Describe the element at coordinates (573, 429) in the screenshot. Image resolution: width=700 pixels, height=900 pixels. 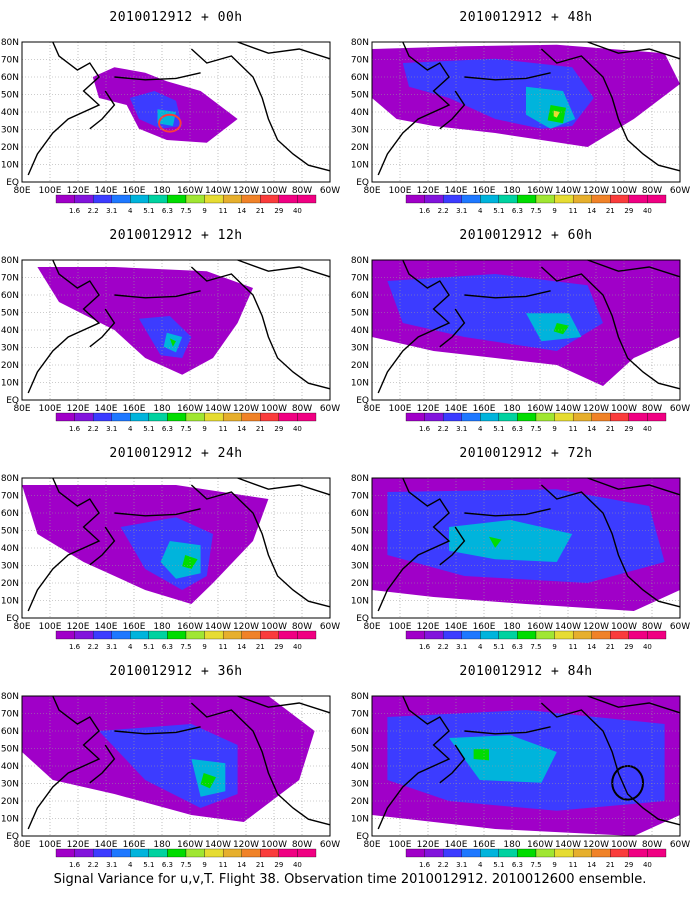
I see `colorbar-label: 11` at that location.